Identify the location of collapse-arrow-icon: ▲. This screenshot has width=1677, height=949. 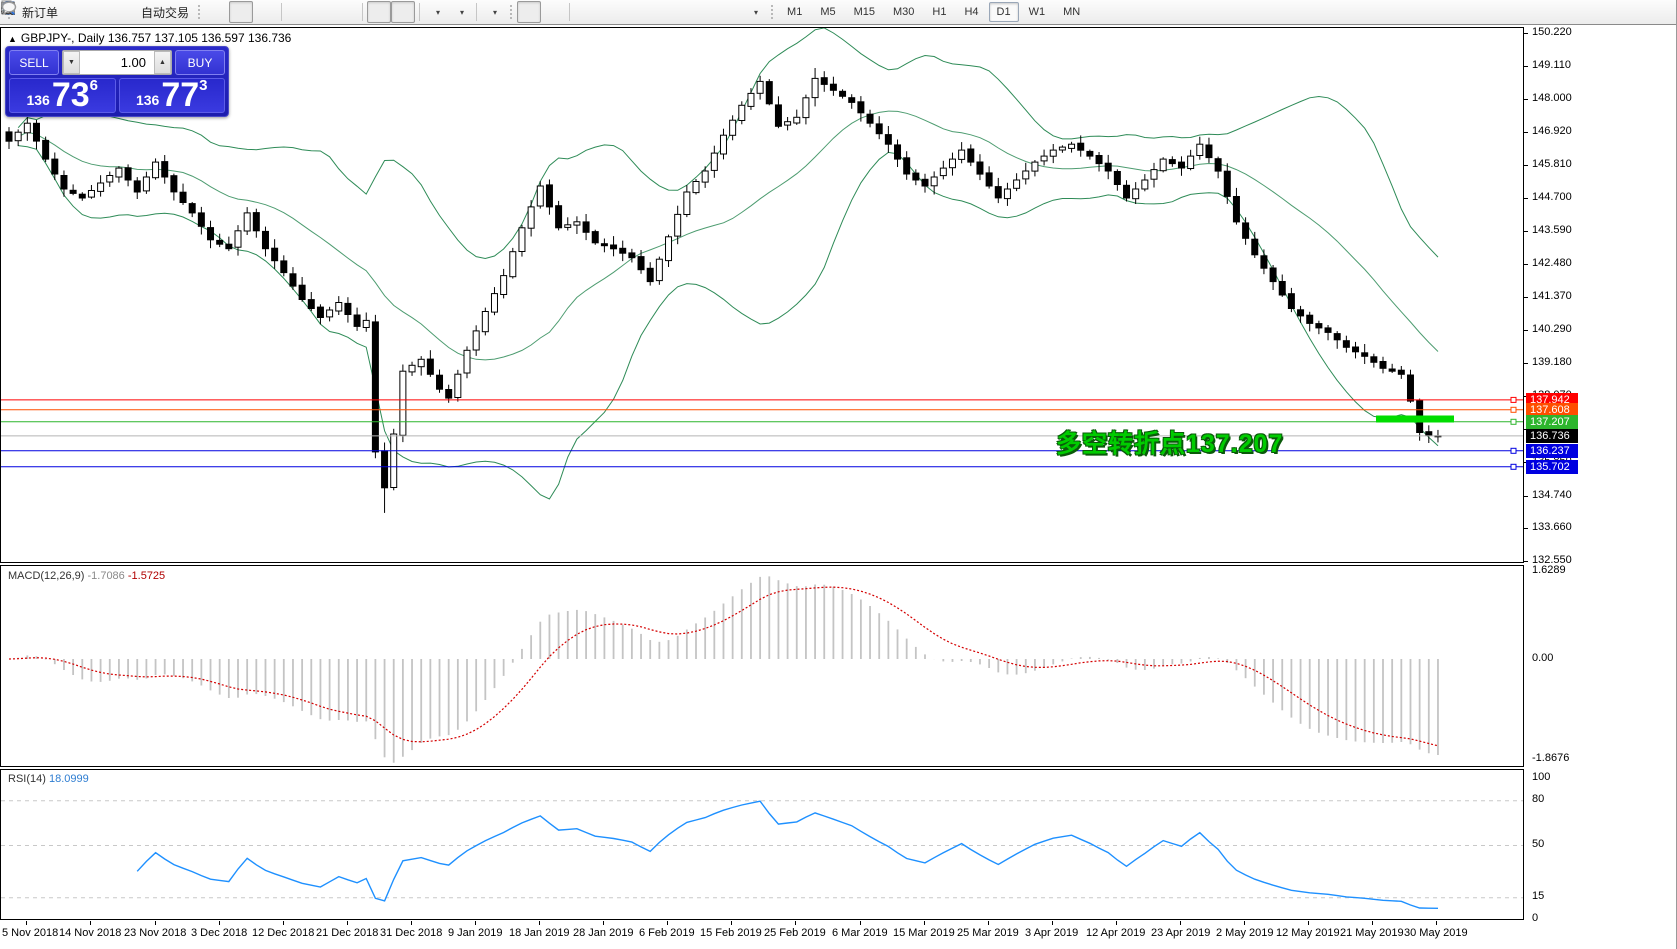
(12, 39).